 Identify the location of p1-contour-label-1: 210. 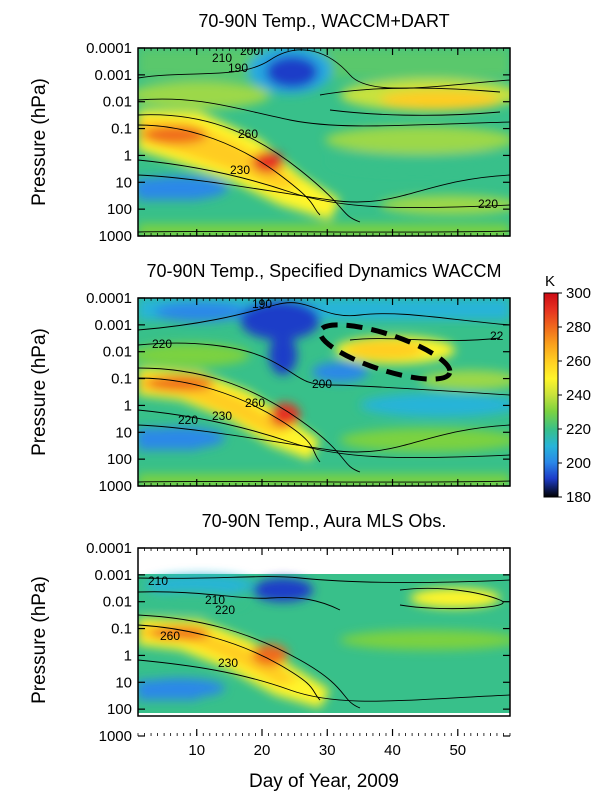
(222, 58).